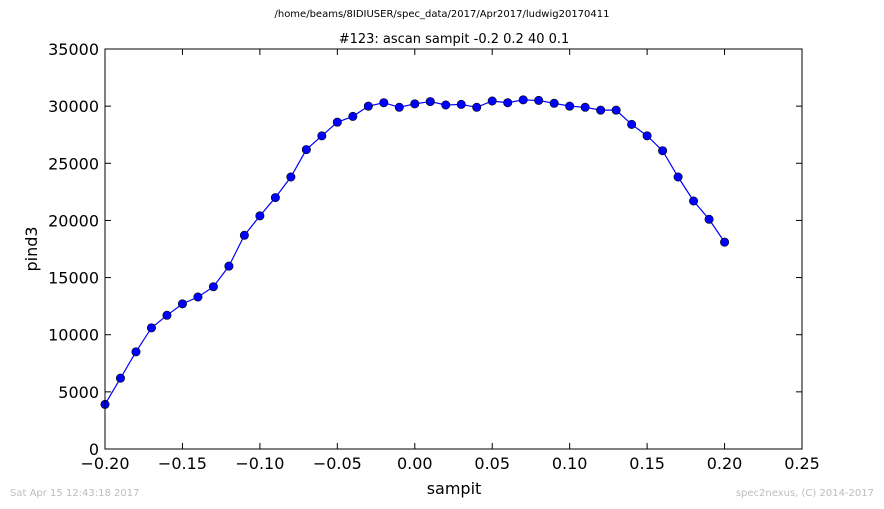 This screenshot has width=884, height=509. What do you see at coordinates (259, 463) in the screenshot?
I see `x-tick-label: −0.10` at bounding box center [259, 463].